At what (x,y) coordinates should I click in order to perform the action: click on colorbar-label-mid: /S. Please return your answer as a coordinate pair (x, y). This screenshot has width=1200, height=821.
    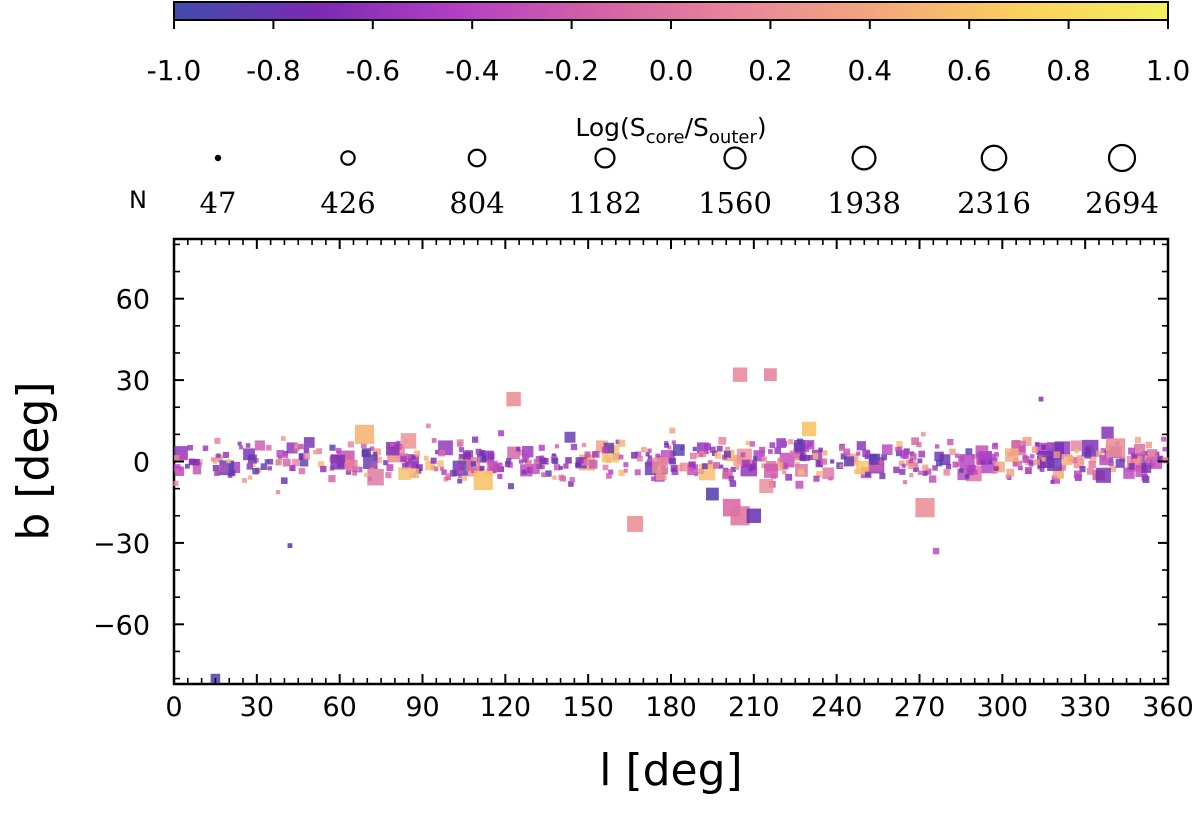
    Looking at the image, I should click on (697, 127).